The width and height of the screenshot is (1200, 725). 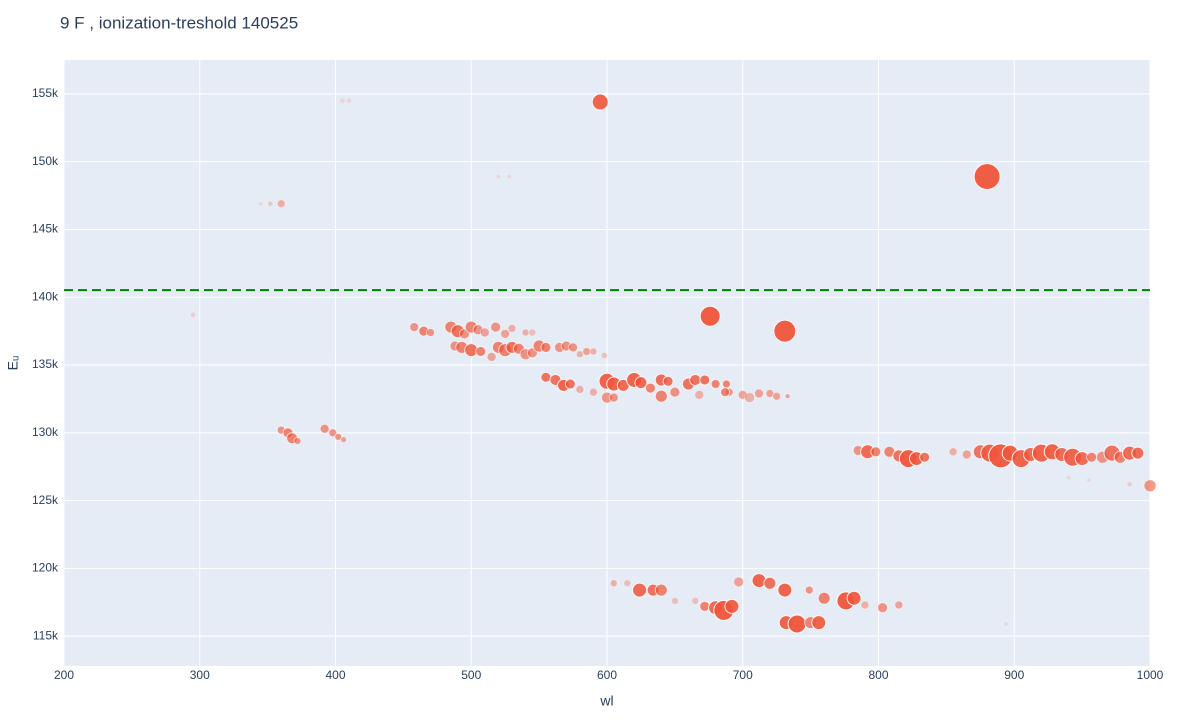 I want to click on y-tick-label: 120k, so click(x=45, y=568).